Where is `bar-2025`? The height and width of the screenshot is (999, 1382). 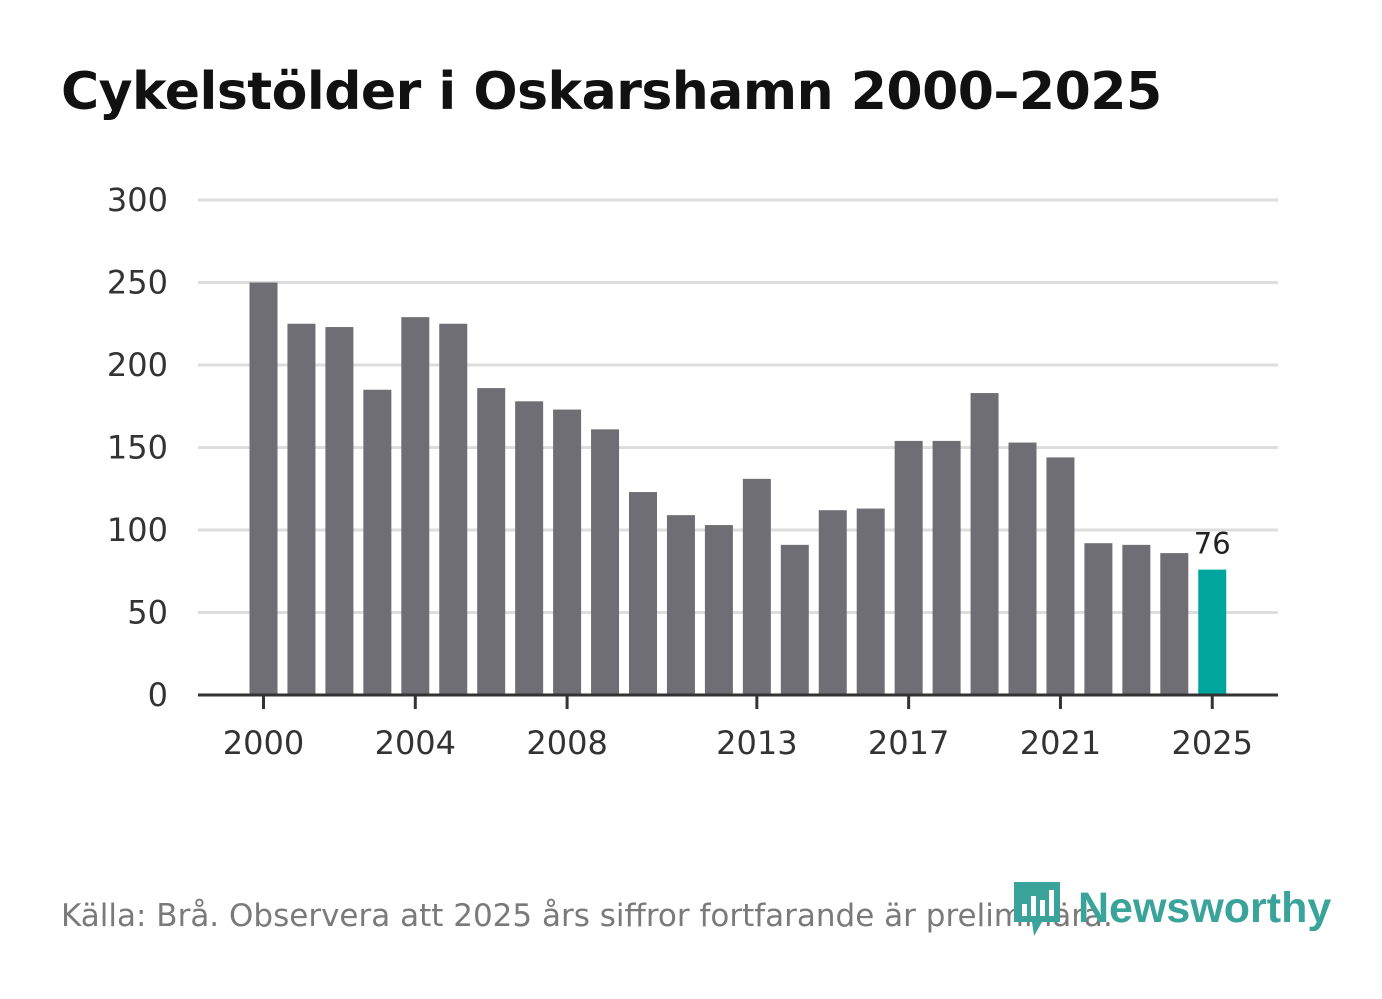 bar-2025 is located at coordinates (1212, 632).